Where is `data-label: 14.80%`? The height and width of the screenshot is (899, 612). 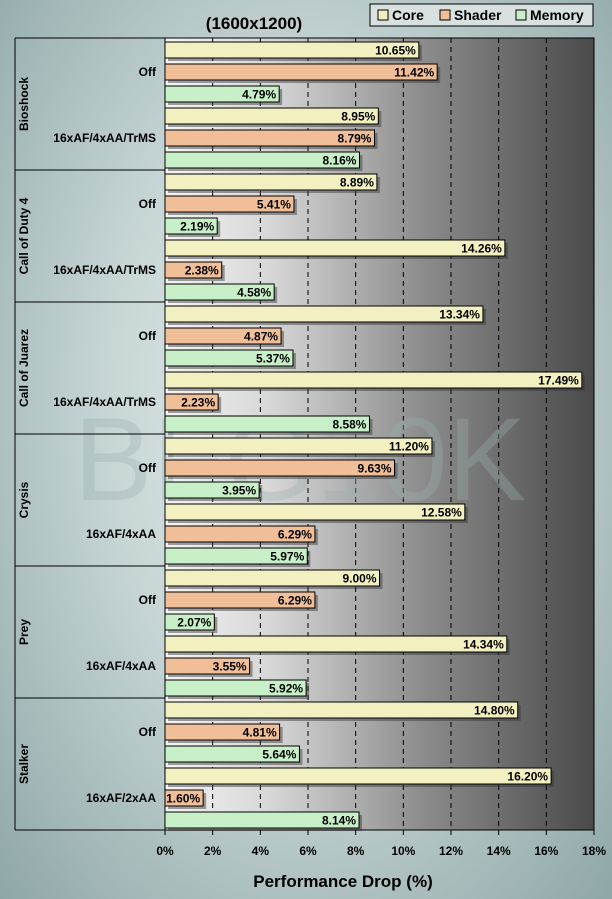 data-label: 14.80% is located at coordinates (494, 711).